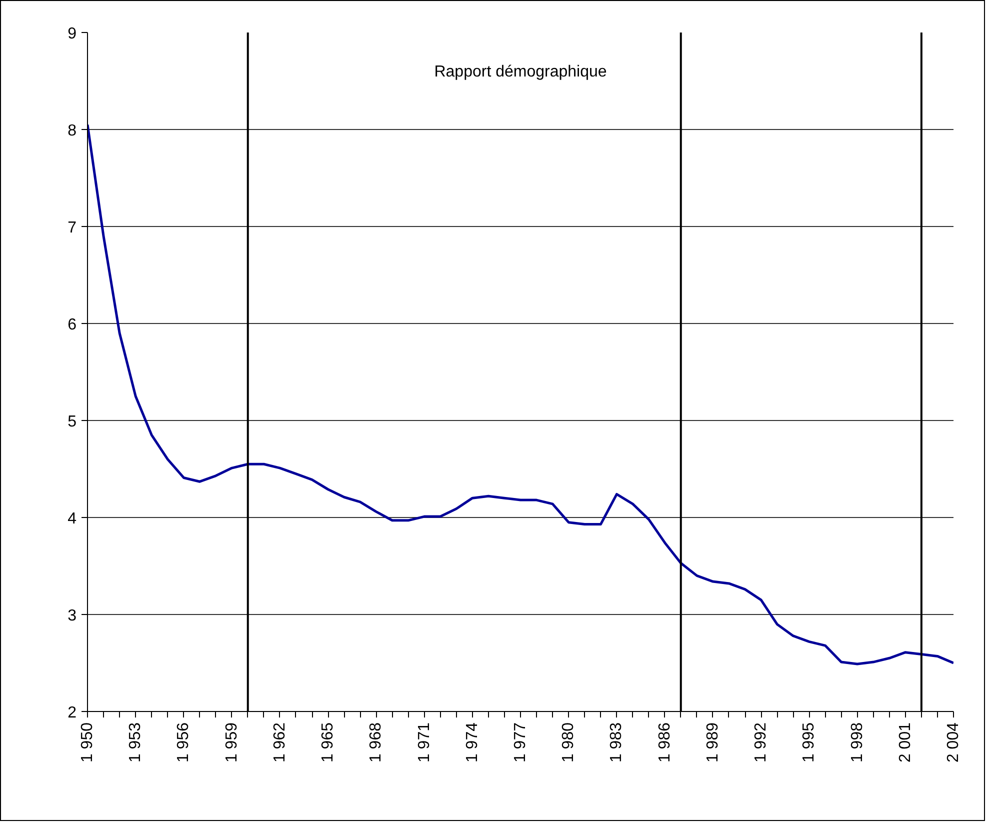 Image resolution: width=987 pixels, height=823 pixels. Describe the element at coordinates (72, 713) in the screenshot. I see `y-tick-label: 2` at that location.